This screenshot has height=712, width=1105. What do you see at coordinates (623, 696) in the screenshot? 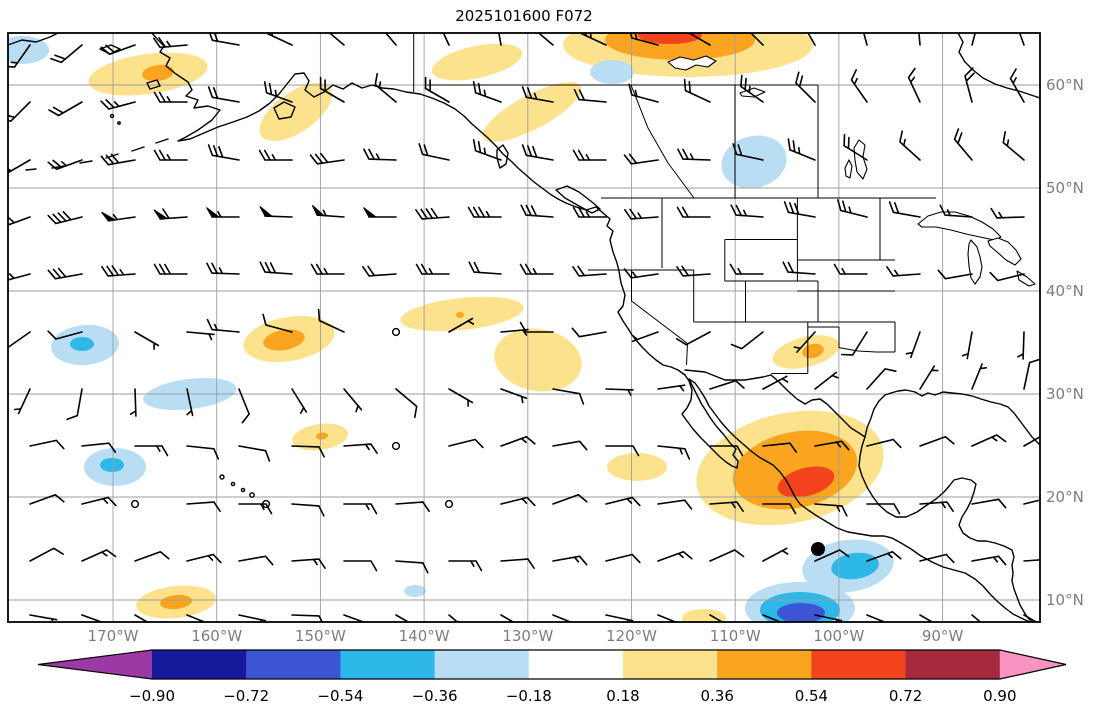
I see `colorbar-tick-label: 0.18` at bounding box center [623, 696].